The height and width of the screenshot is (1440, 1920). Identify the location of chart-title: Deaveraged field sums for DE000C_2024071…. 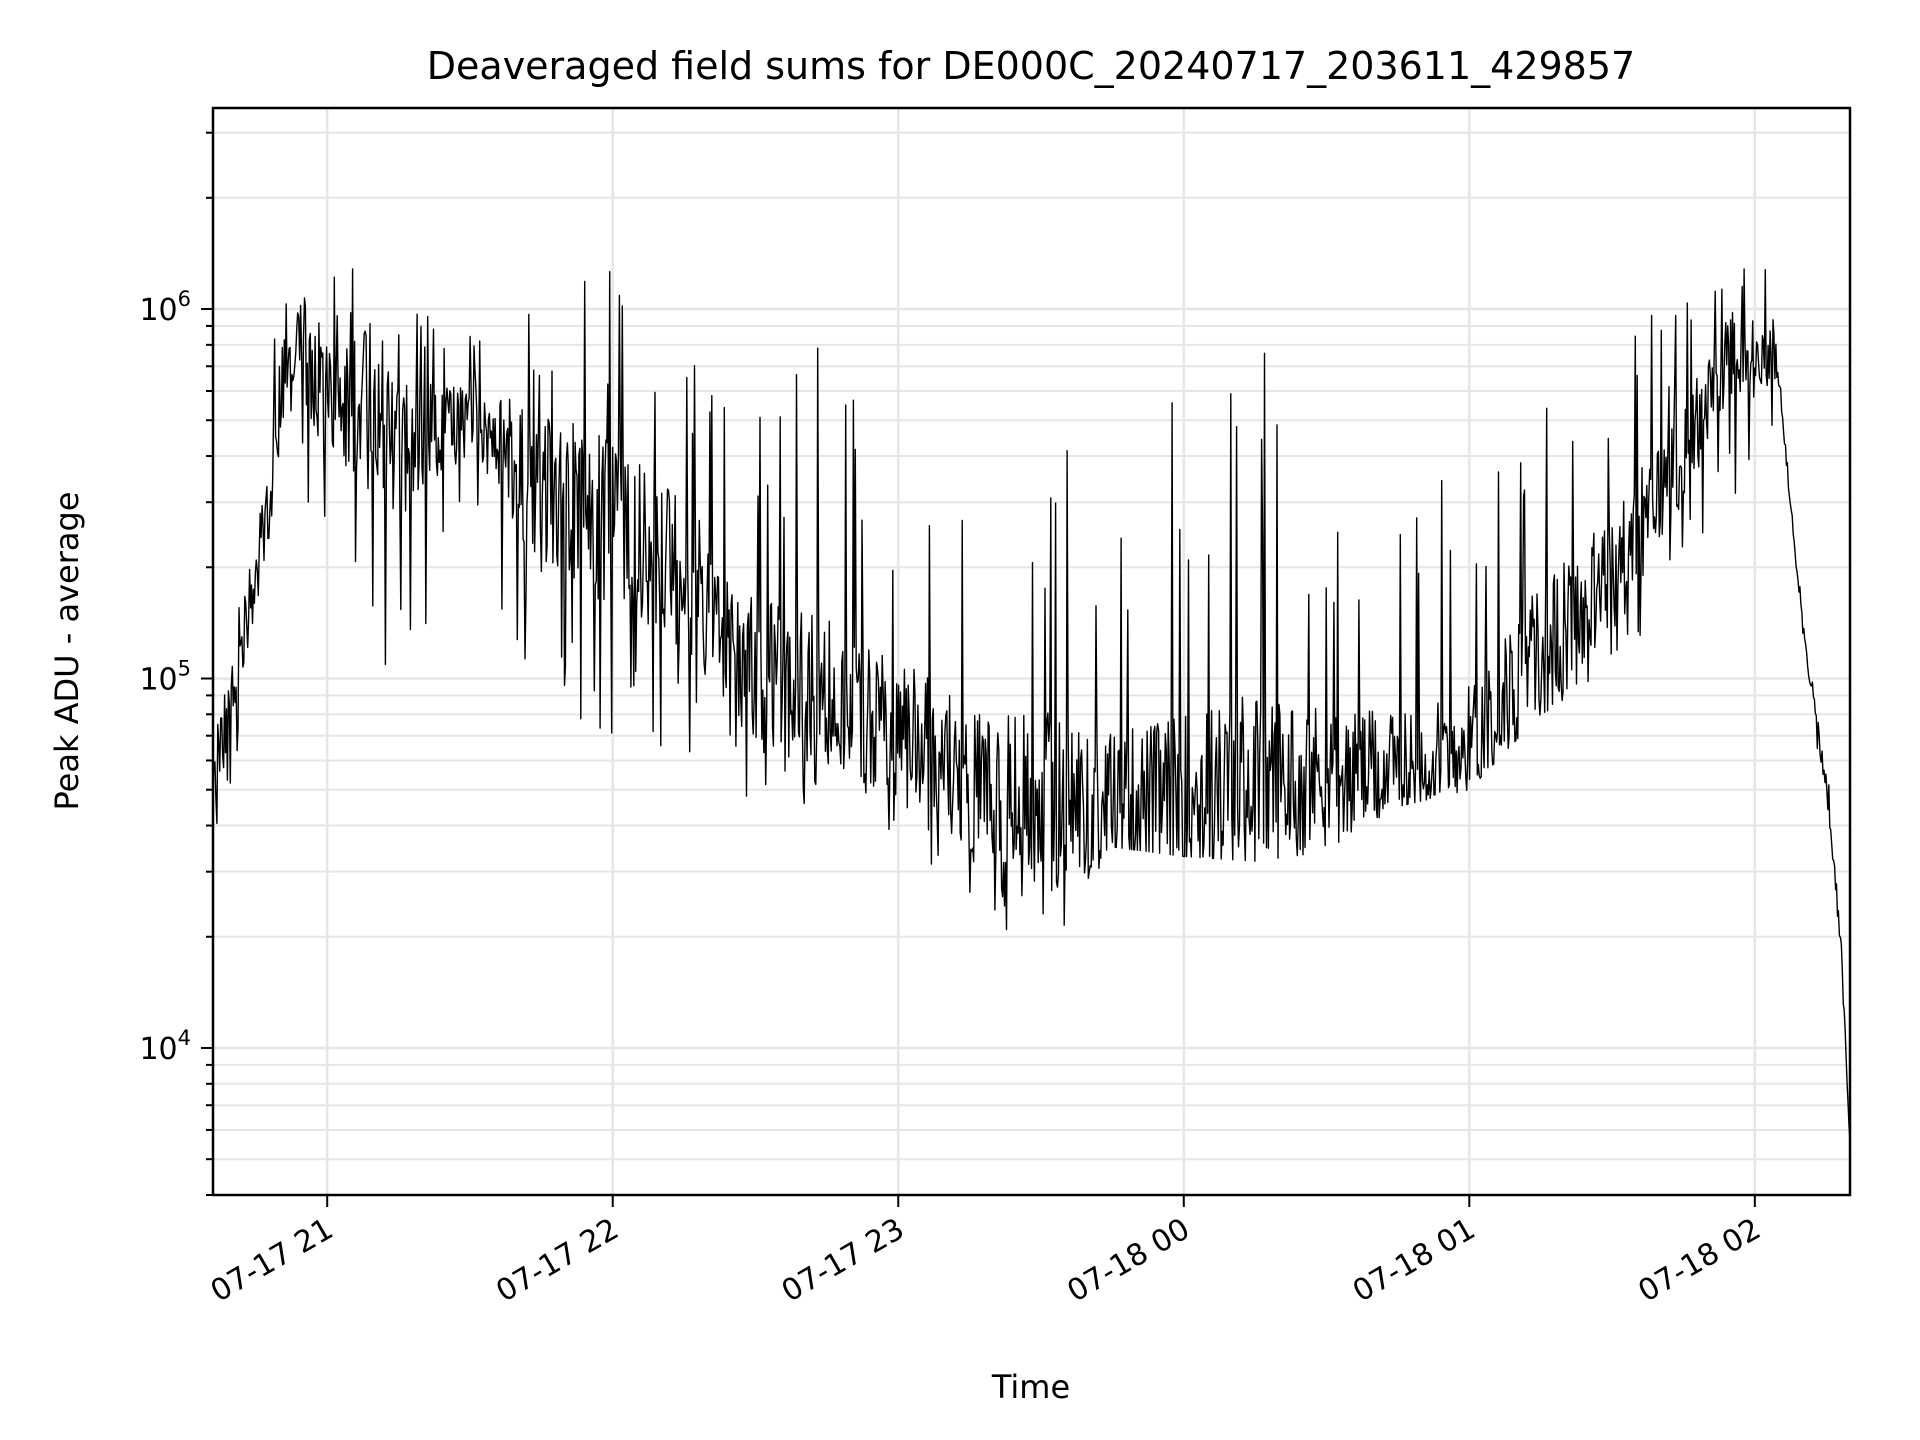
(1031, 66).